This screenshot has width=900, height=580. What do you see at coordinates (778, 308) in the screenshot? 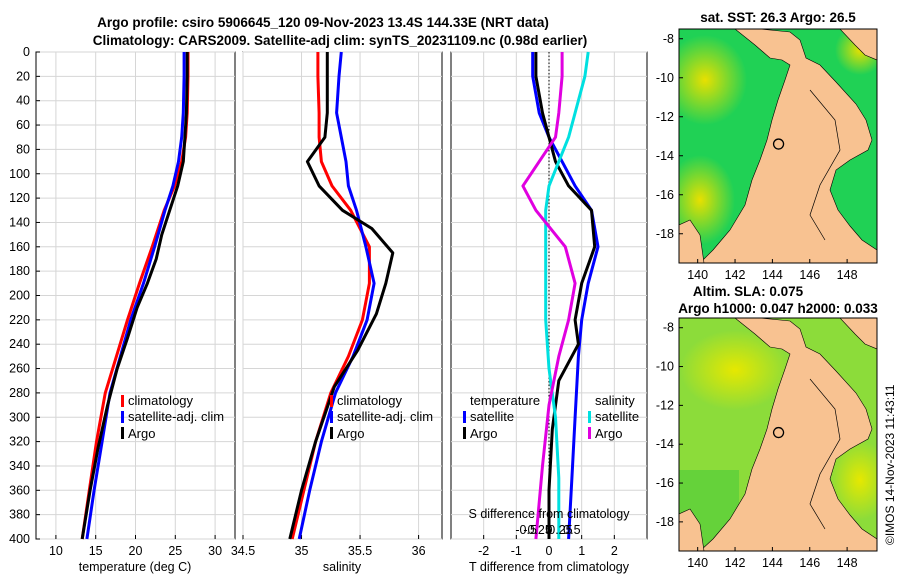
I see `sla-map-subtitle: Argo h1000: 0.047 h2000: 0.033` at bounding box center [778, 308].